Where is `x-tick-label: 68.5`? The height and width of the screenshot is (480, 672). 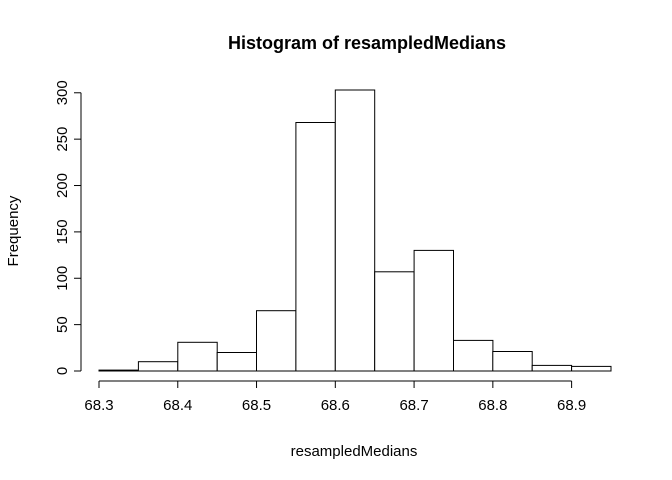
x-tick-label: 68.5 is located at coordinates (256, 405).